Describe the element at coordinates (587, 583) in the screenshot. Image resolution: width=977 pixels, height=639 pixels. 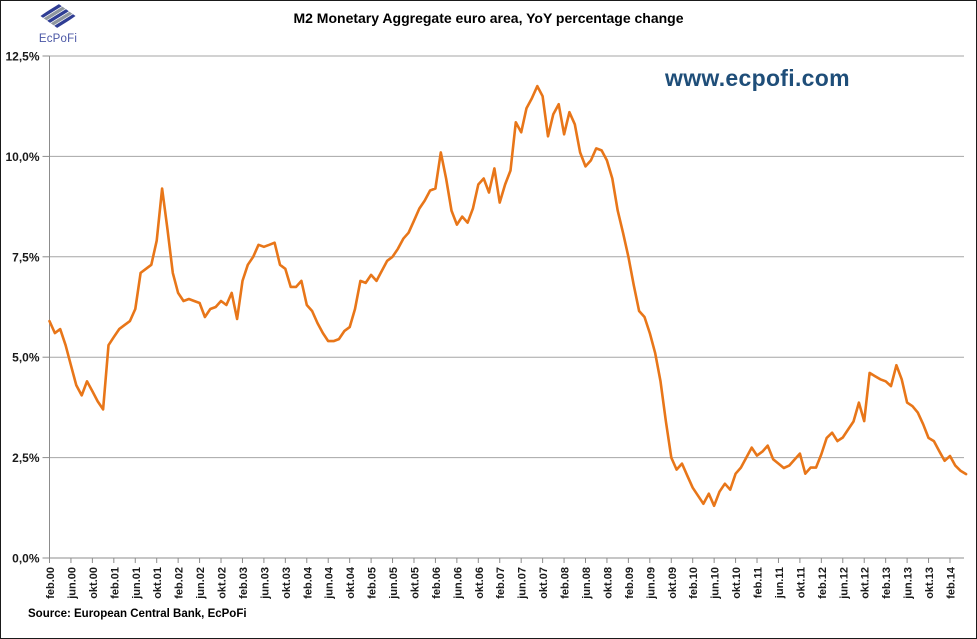
I see `x-axis-label: jun.08` at that location.